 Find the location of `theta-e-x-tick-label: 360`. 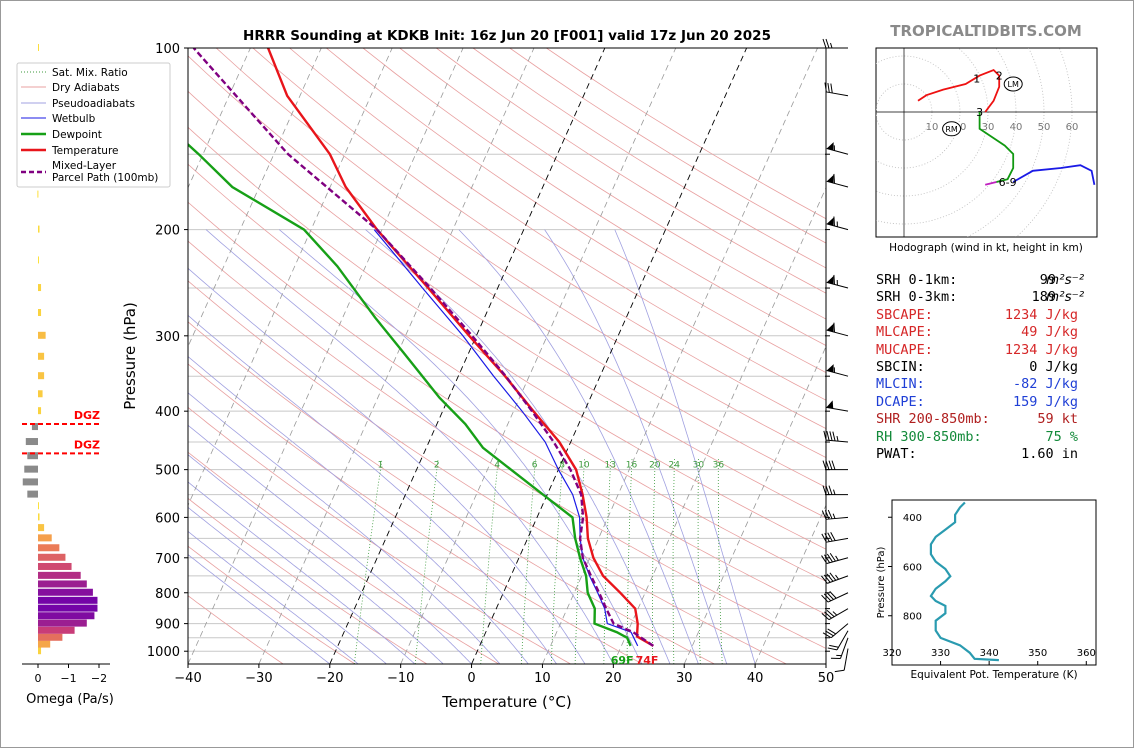

theta-e-x-tick-label: 360 is located at coordinates (1086, 653).